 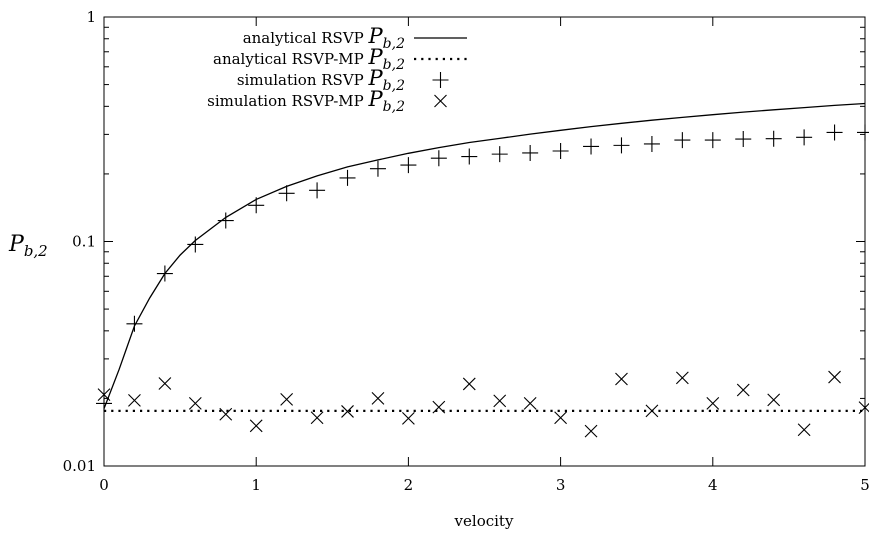 What do you see at coordinates (79, 466) in the screenshot?
I see `y-tick-label: 0.01` at bounding box center [79, 466].